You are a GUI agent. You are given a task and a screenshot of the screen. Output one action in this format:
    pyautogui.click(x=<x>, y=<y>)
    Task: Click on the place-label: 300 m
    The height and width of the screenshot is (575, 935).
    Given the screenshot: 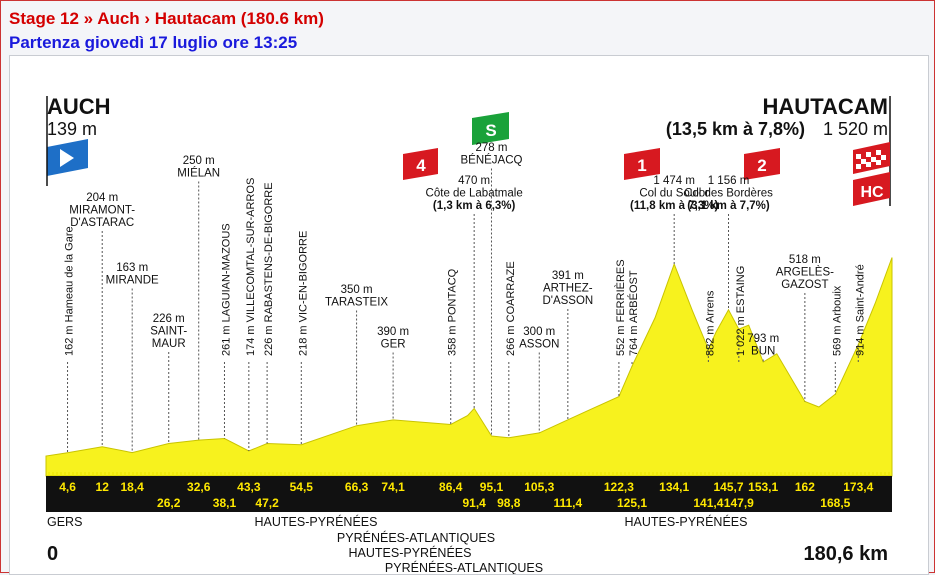 What is the action you would take?
    pyautogui.click(x=539, y=332)
    